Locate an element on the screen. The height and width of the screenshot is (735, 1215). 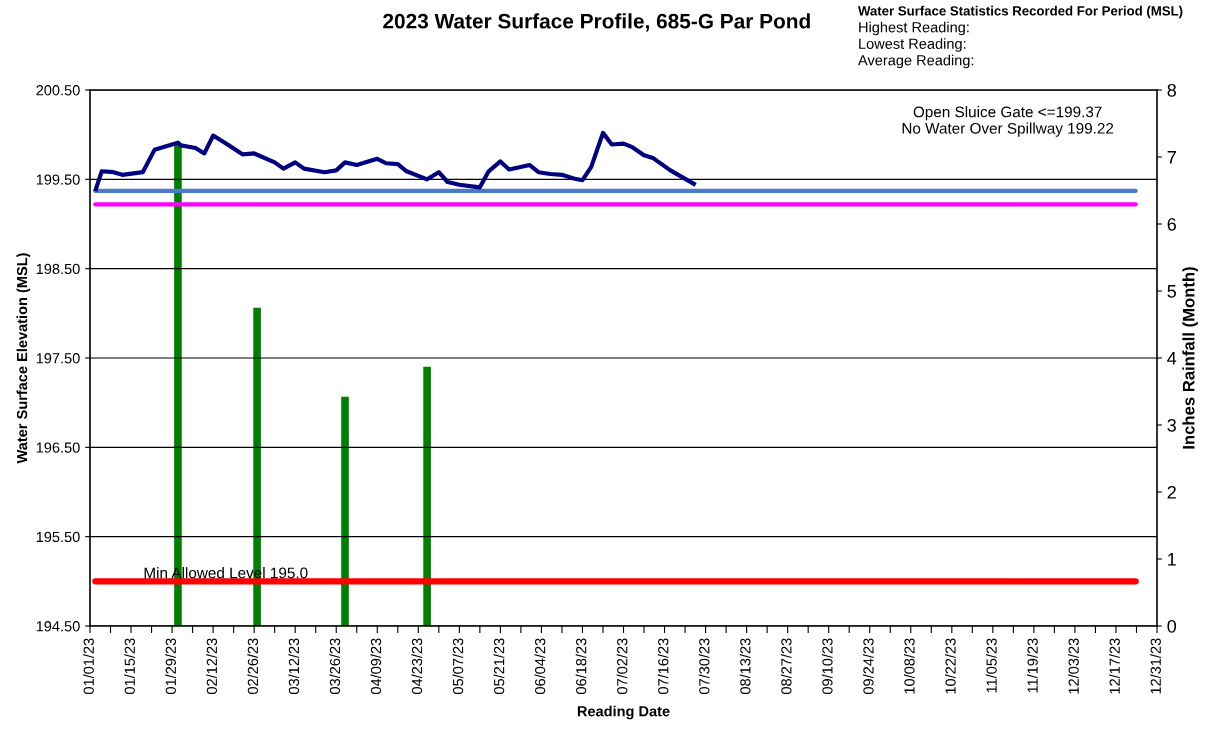
x-tick-label: 11/05/23 is located at coordinates (991, 665).